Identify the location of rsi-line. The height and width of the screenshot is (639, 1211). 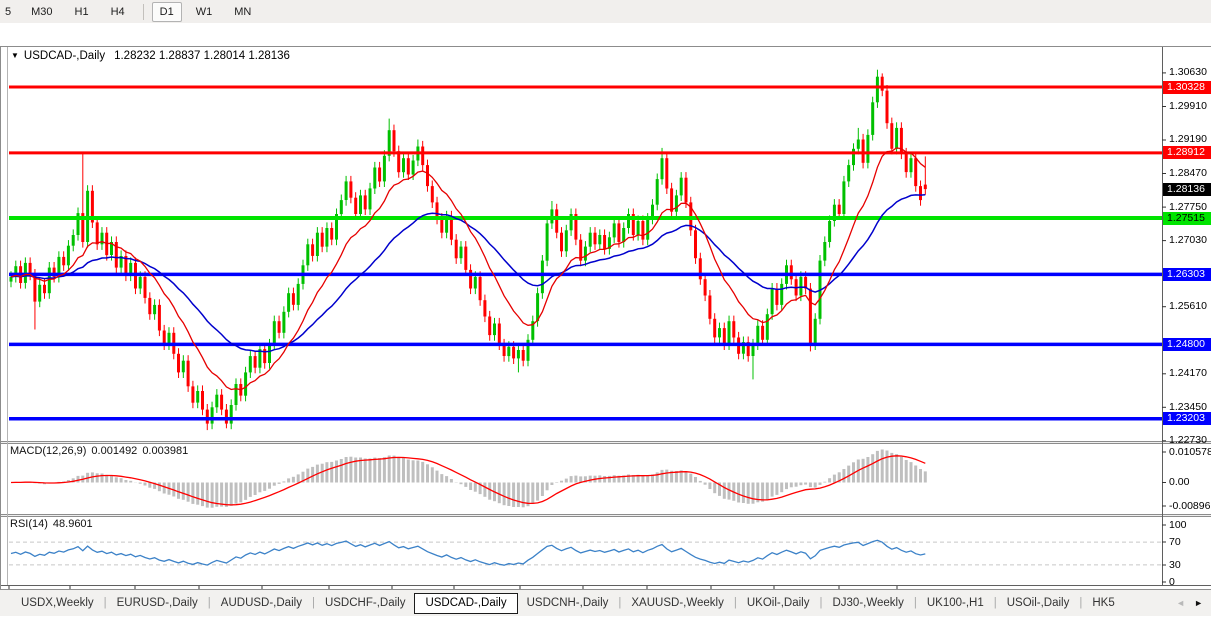
(468, 552).